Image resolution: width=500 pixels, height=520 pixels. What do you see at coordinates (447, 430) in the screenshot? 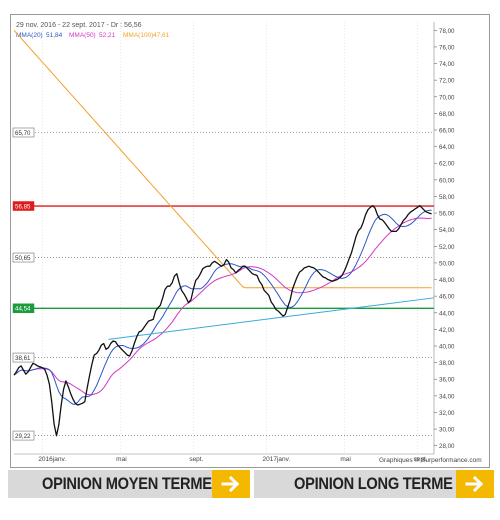
I see `y-tick-label: 30,00` at bounding box center [447, 430].